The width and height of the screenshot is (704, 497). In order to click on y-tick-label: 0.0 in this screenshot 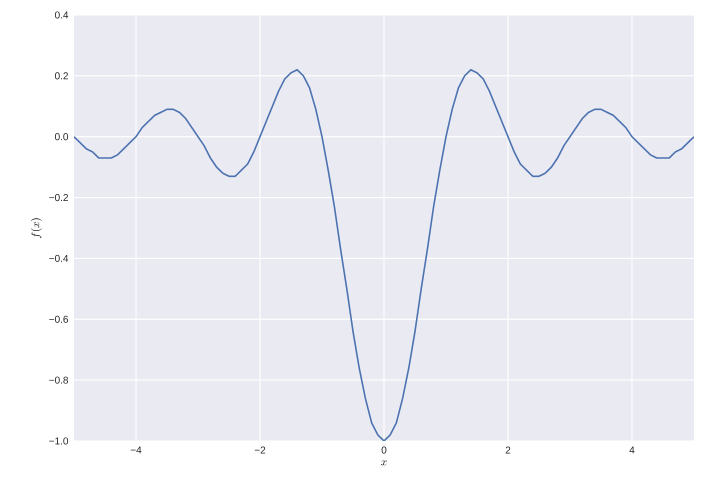, I will do `click(61, 136)`.